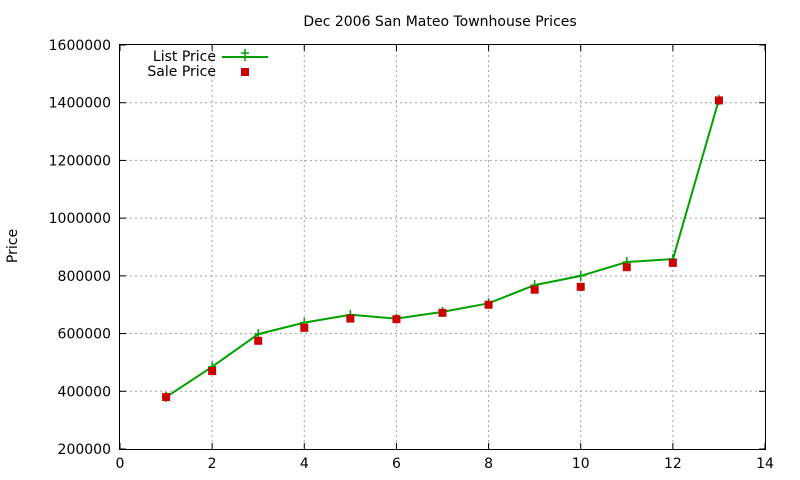 The width and height of the screenshot is (800, 480). Describe the element at coordinates (488, 464) in the screenshot. I see `x-tick-label: 8` at that location.